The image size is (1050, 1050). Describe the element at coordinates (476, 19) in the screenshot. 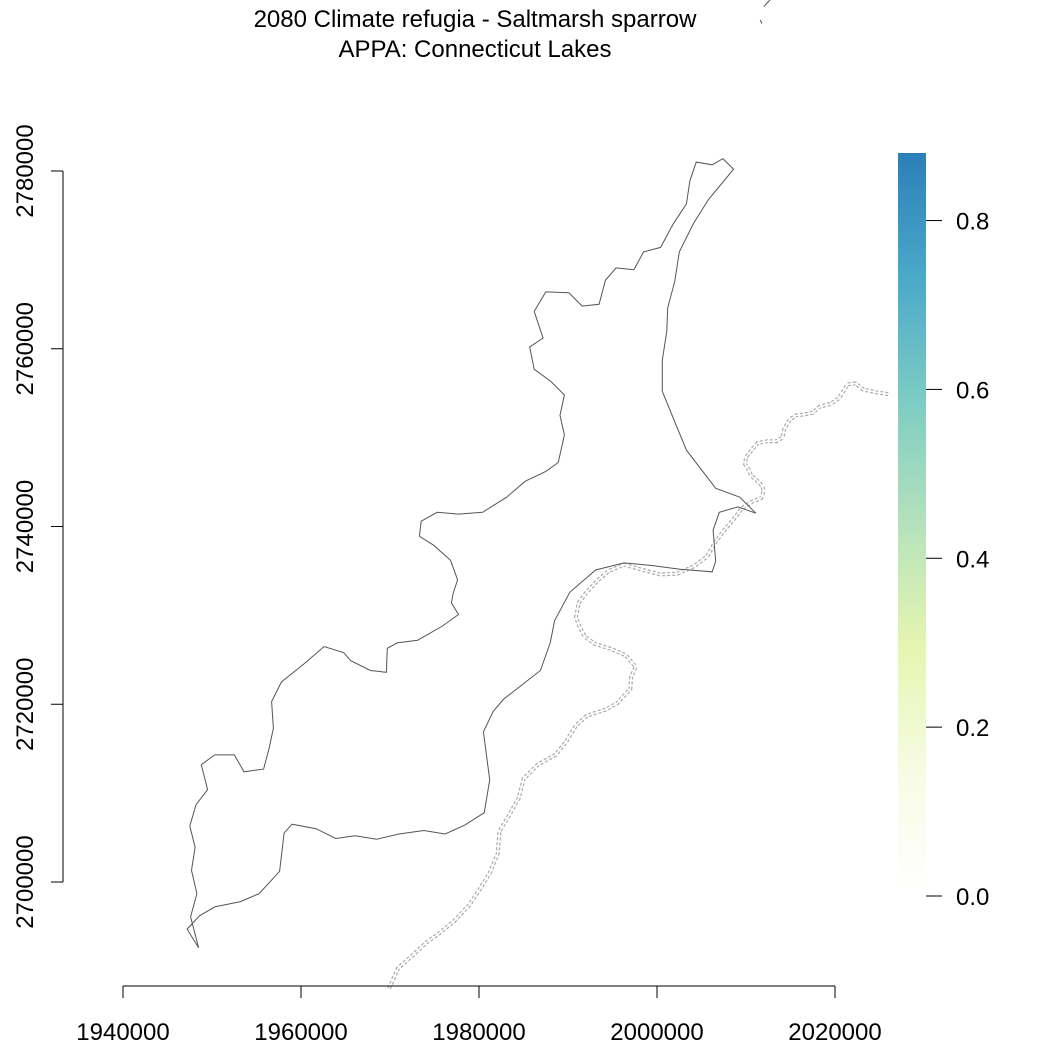

I see `chart-title: 2080 Climate refugia - Saltmarsh sparrow` at that location.